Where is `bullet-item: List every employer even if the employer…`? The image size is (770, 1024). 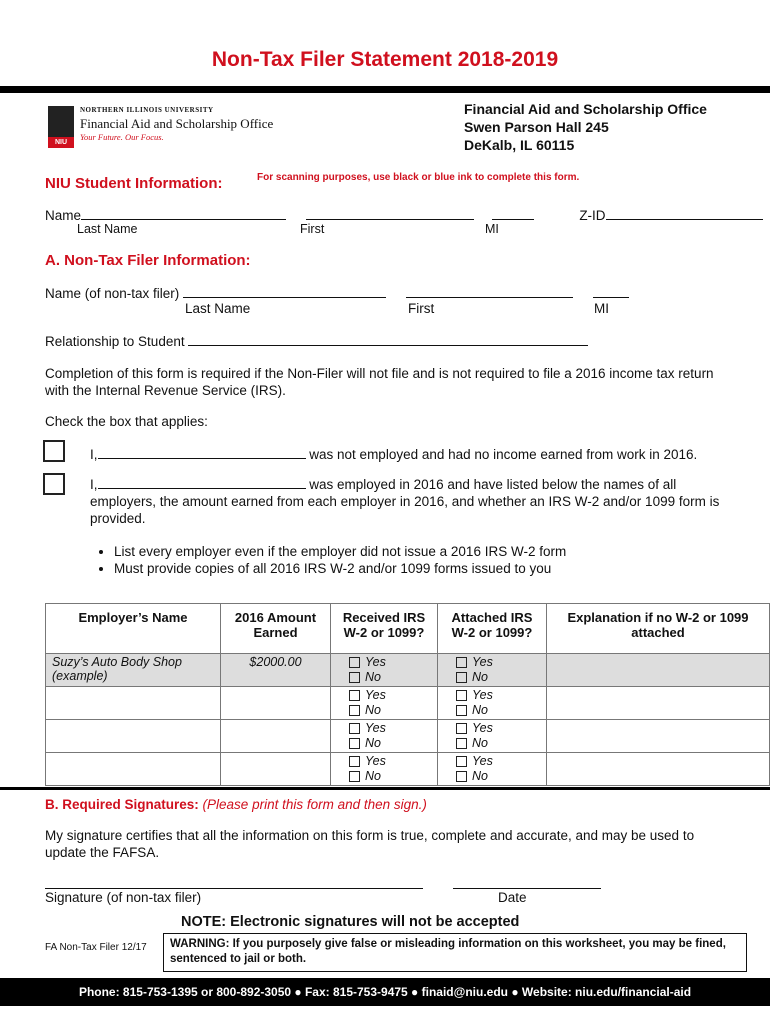 bullet-item: List every employer even if the employer… is located at coordinates (340, 551).